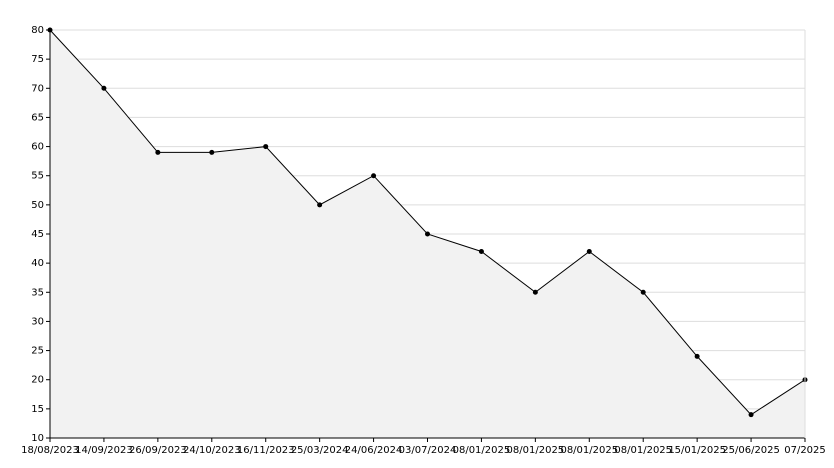 This screenshot has width=834, height=468. I want to click on x-tick-label: 14/09/2023, so click(104, 450).